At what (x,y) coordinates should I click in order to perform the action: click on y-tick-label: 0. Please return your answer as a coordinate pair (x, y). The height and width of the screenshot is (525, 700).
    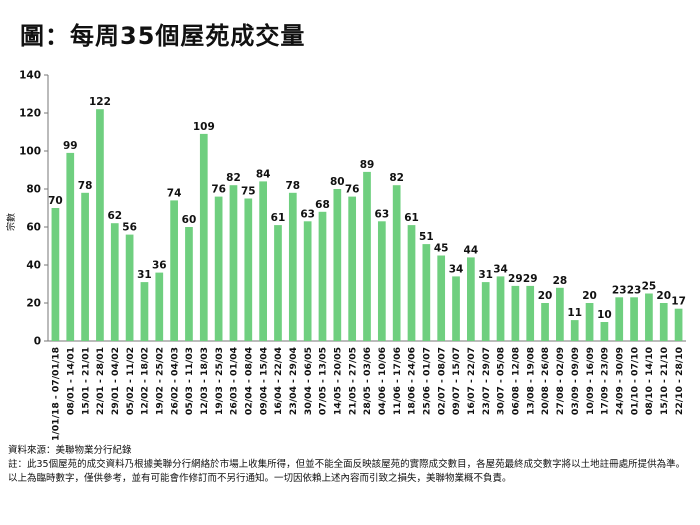
    Looking at the image, I should click on (37, 342).